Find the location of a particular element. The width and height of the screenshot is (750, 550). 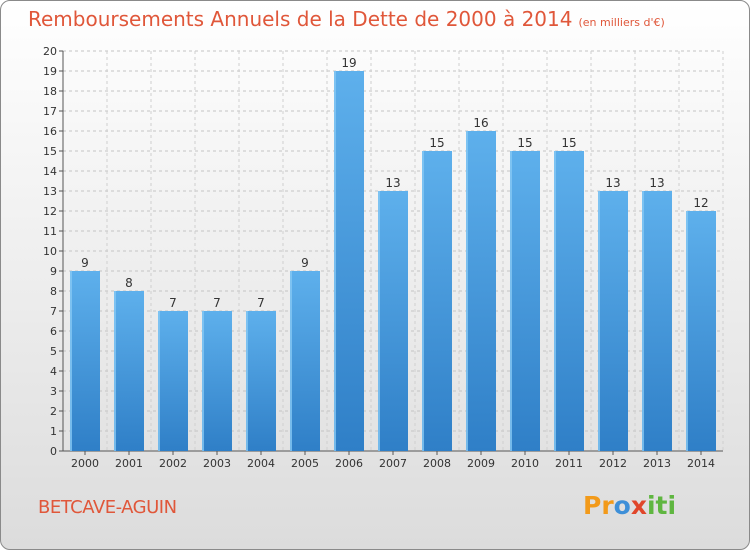

bar-2007 is located at coordinates (393, 321).